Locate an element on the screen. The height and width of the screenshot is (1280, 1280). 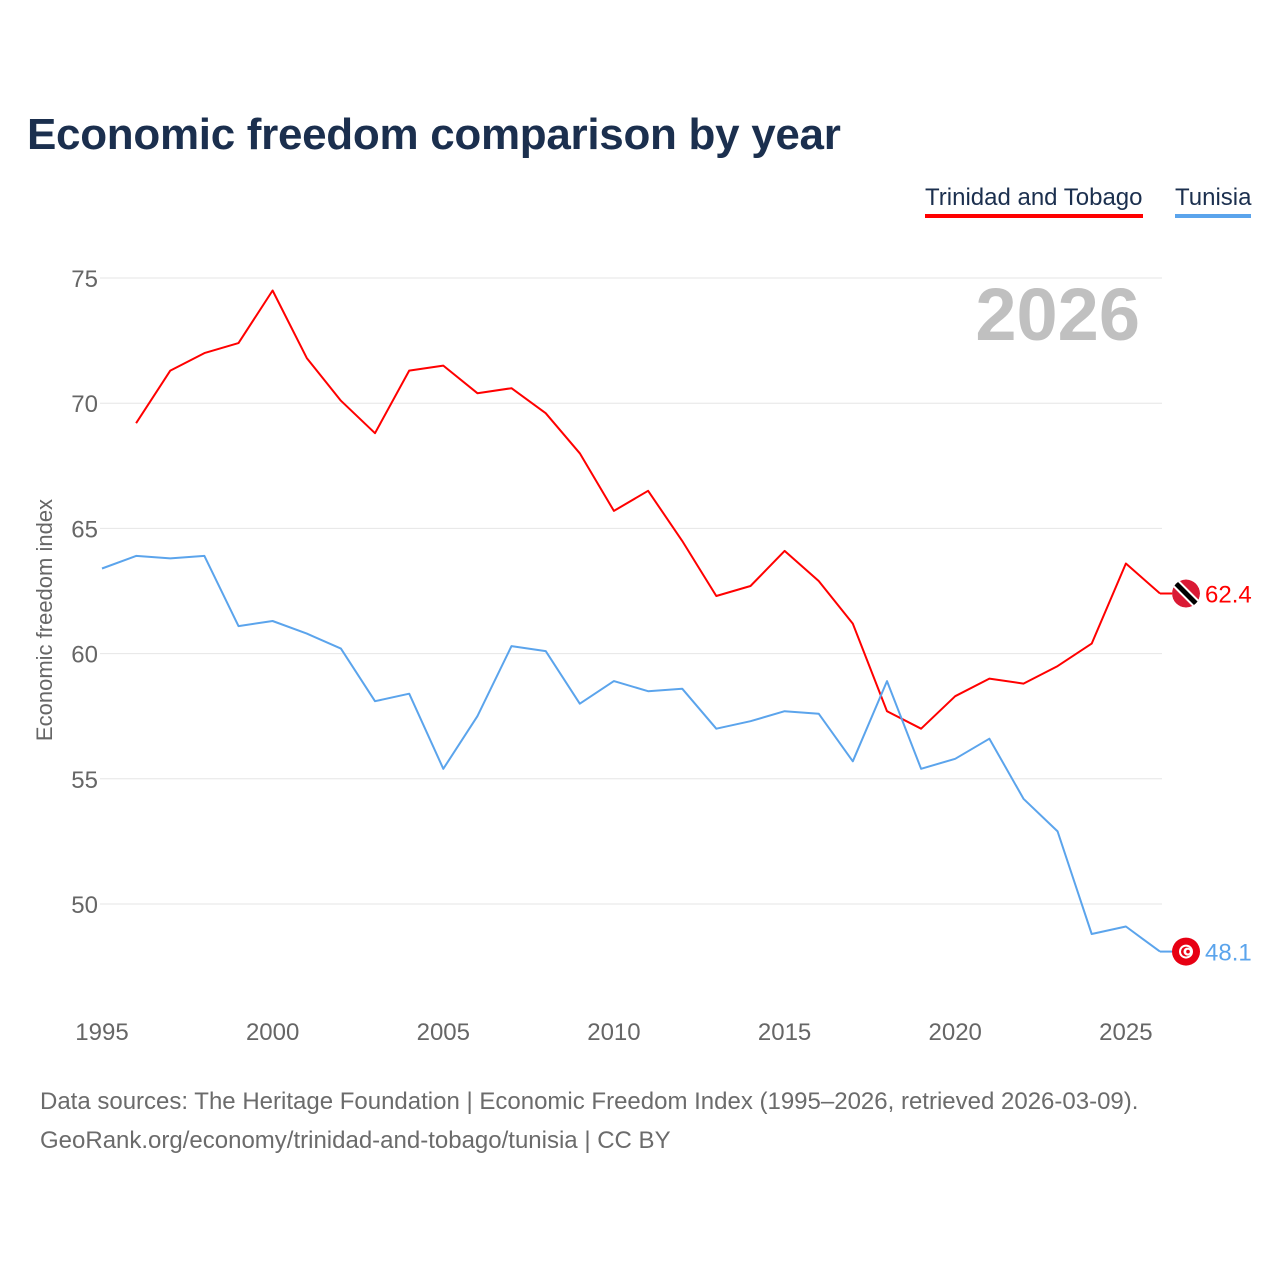
y-tick-label: 70 is located at coordinates (84, 404).